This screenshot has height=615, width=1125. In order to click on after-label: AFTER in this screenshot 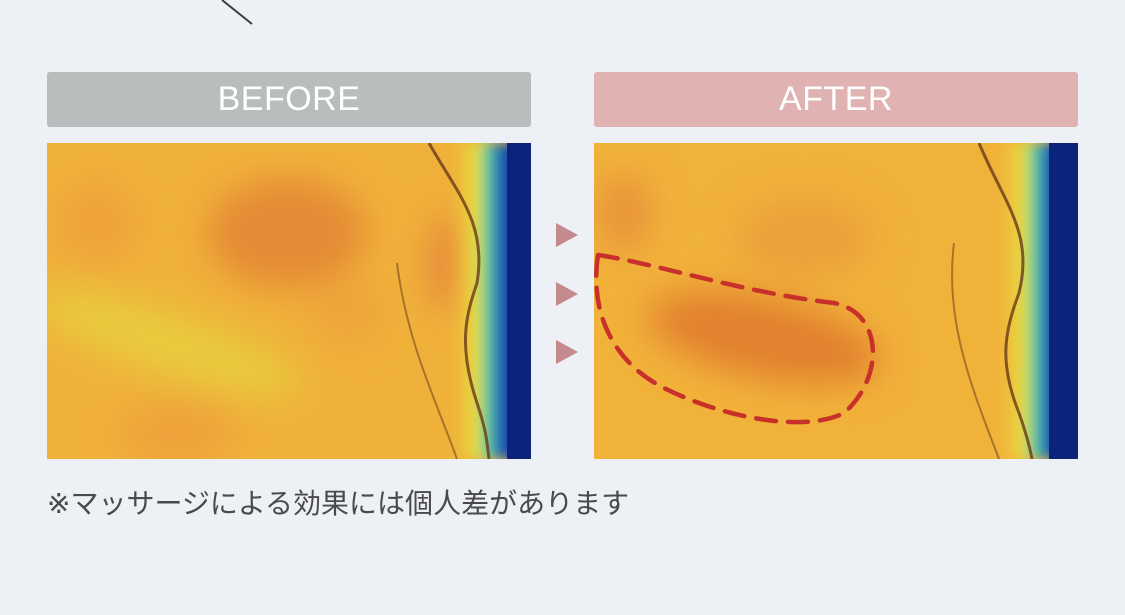, I will do `click(836, 99)`.